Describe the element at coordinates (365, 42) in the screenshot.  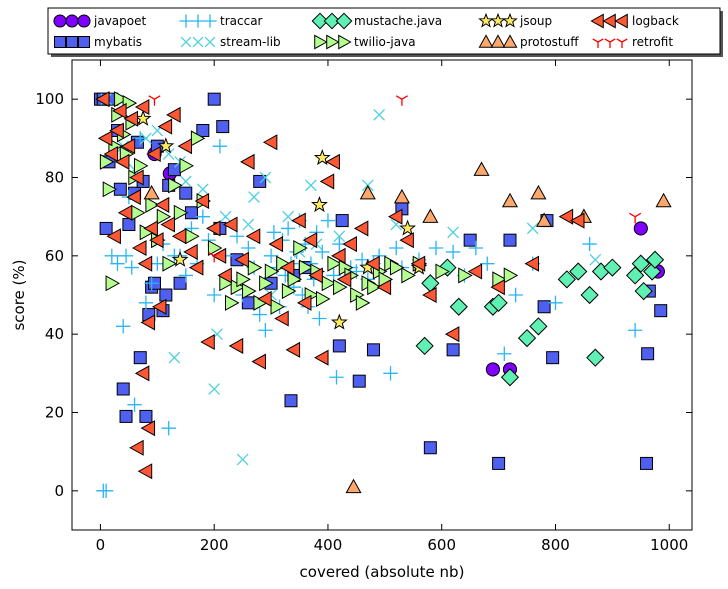
I see `legend-item-twilio-java: twilio-java` at that location.